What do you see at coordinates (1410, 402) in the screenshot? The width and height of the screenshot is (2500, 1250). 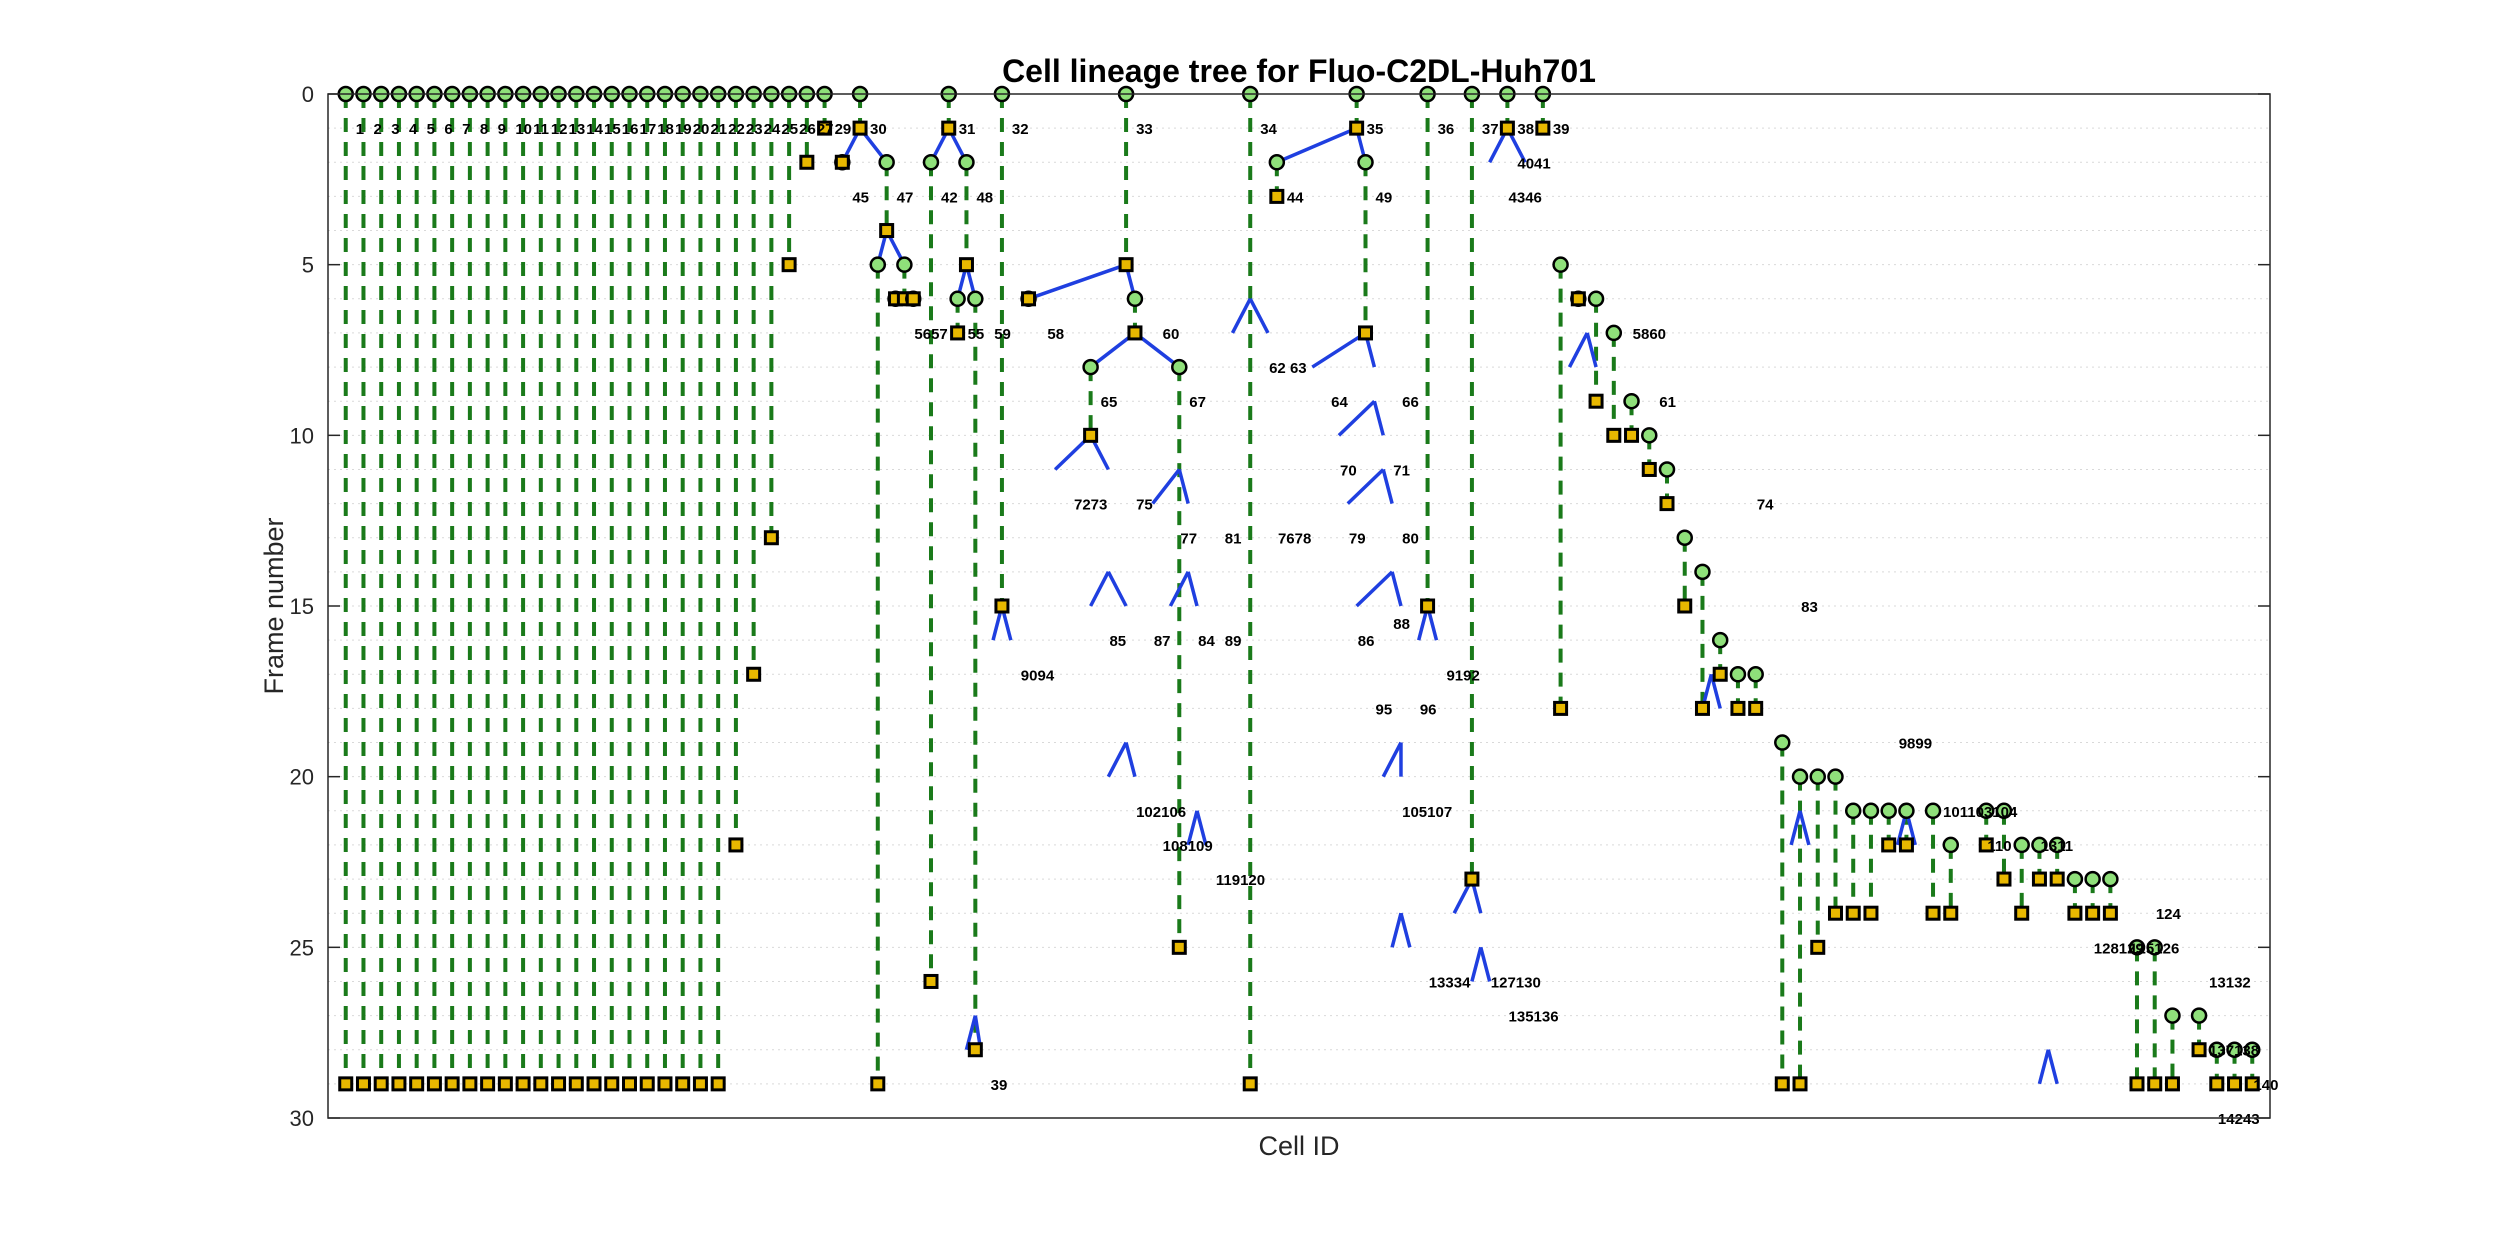 I see `cell-id-label: 66` at bounding box center [1410, 402].